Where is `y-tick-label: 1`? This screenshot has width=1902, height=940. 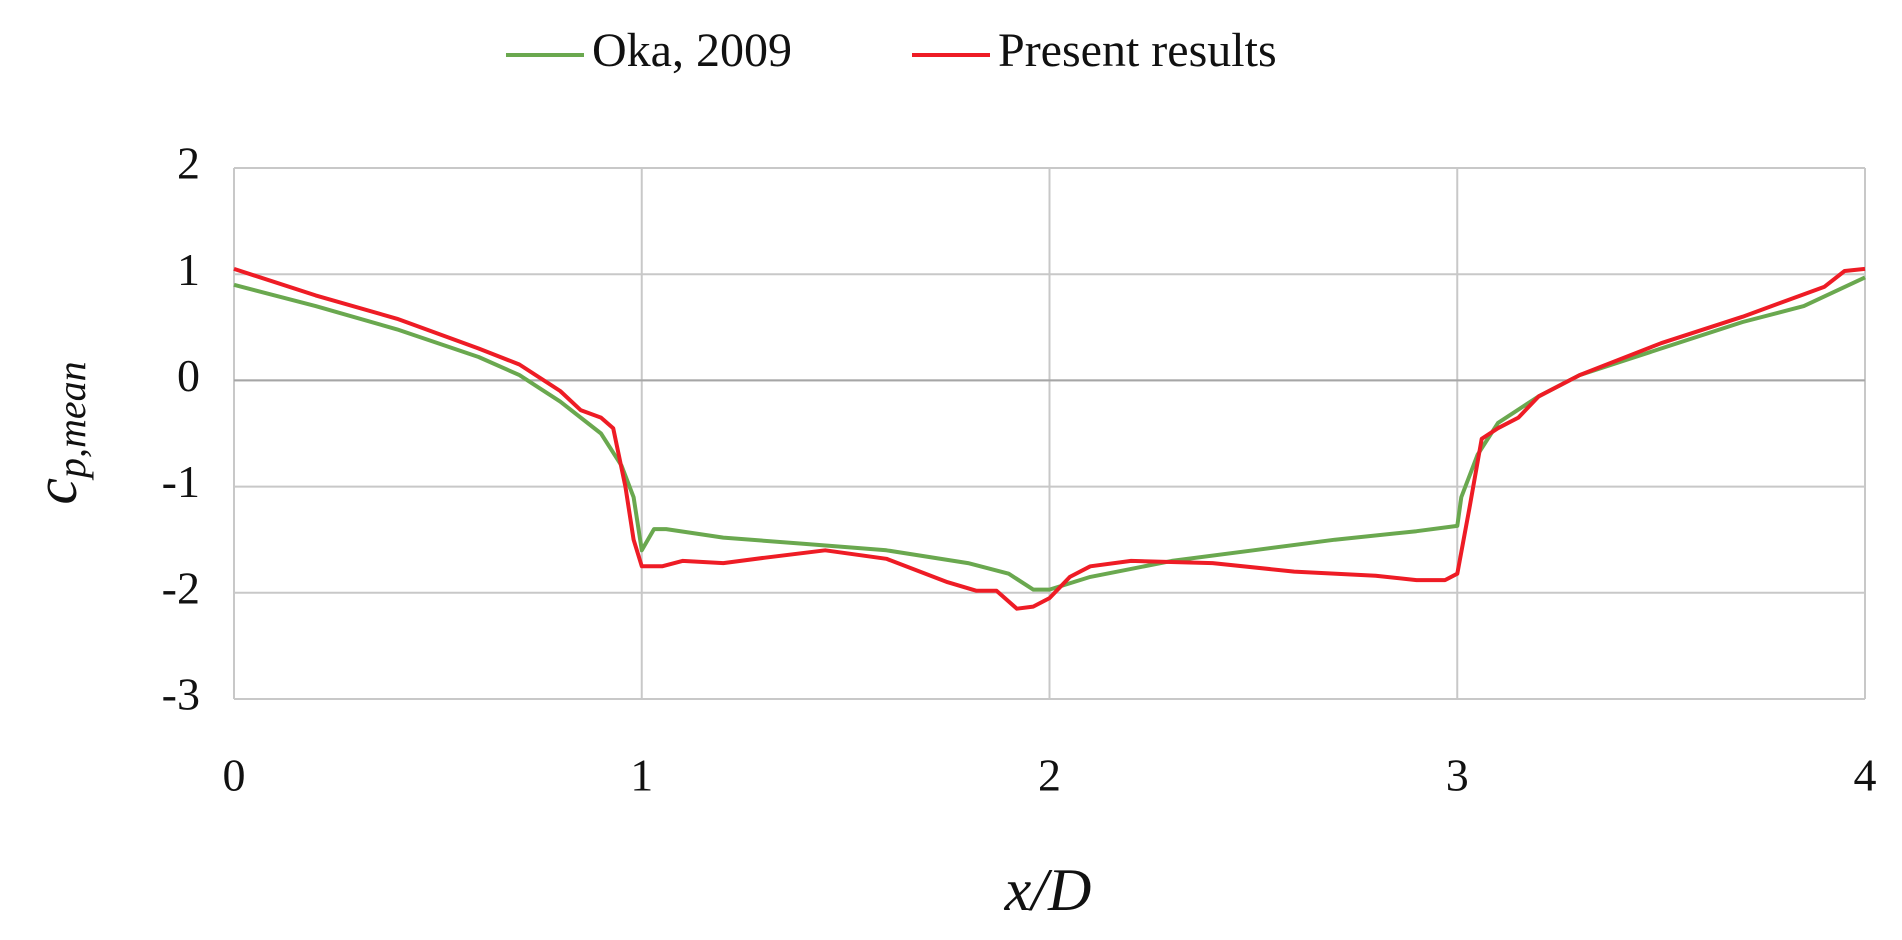 y-tick-label: 1 is located at coordinates (188, 269).